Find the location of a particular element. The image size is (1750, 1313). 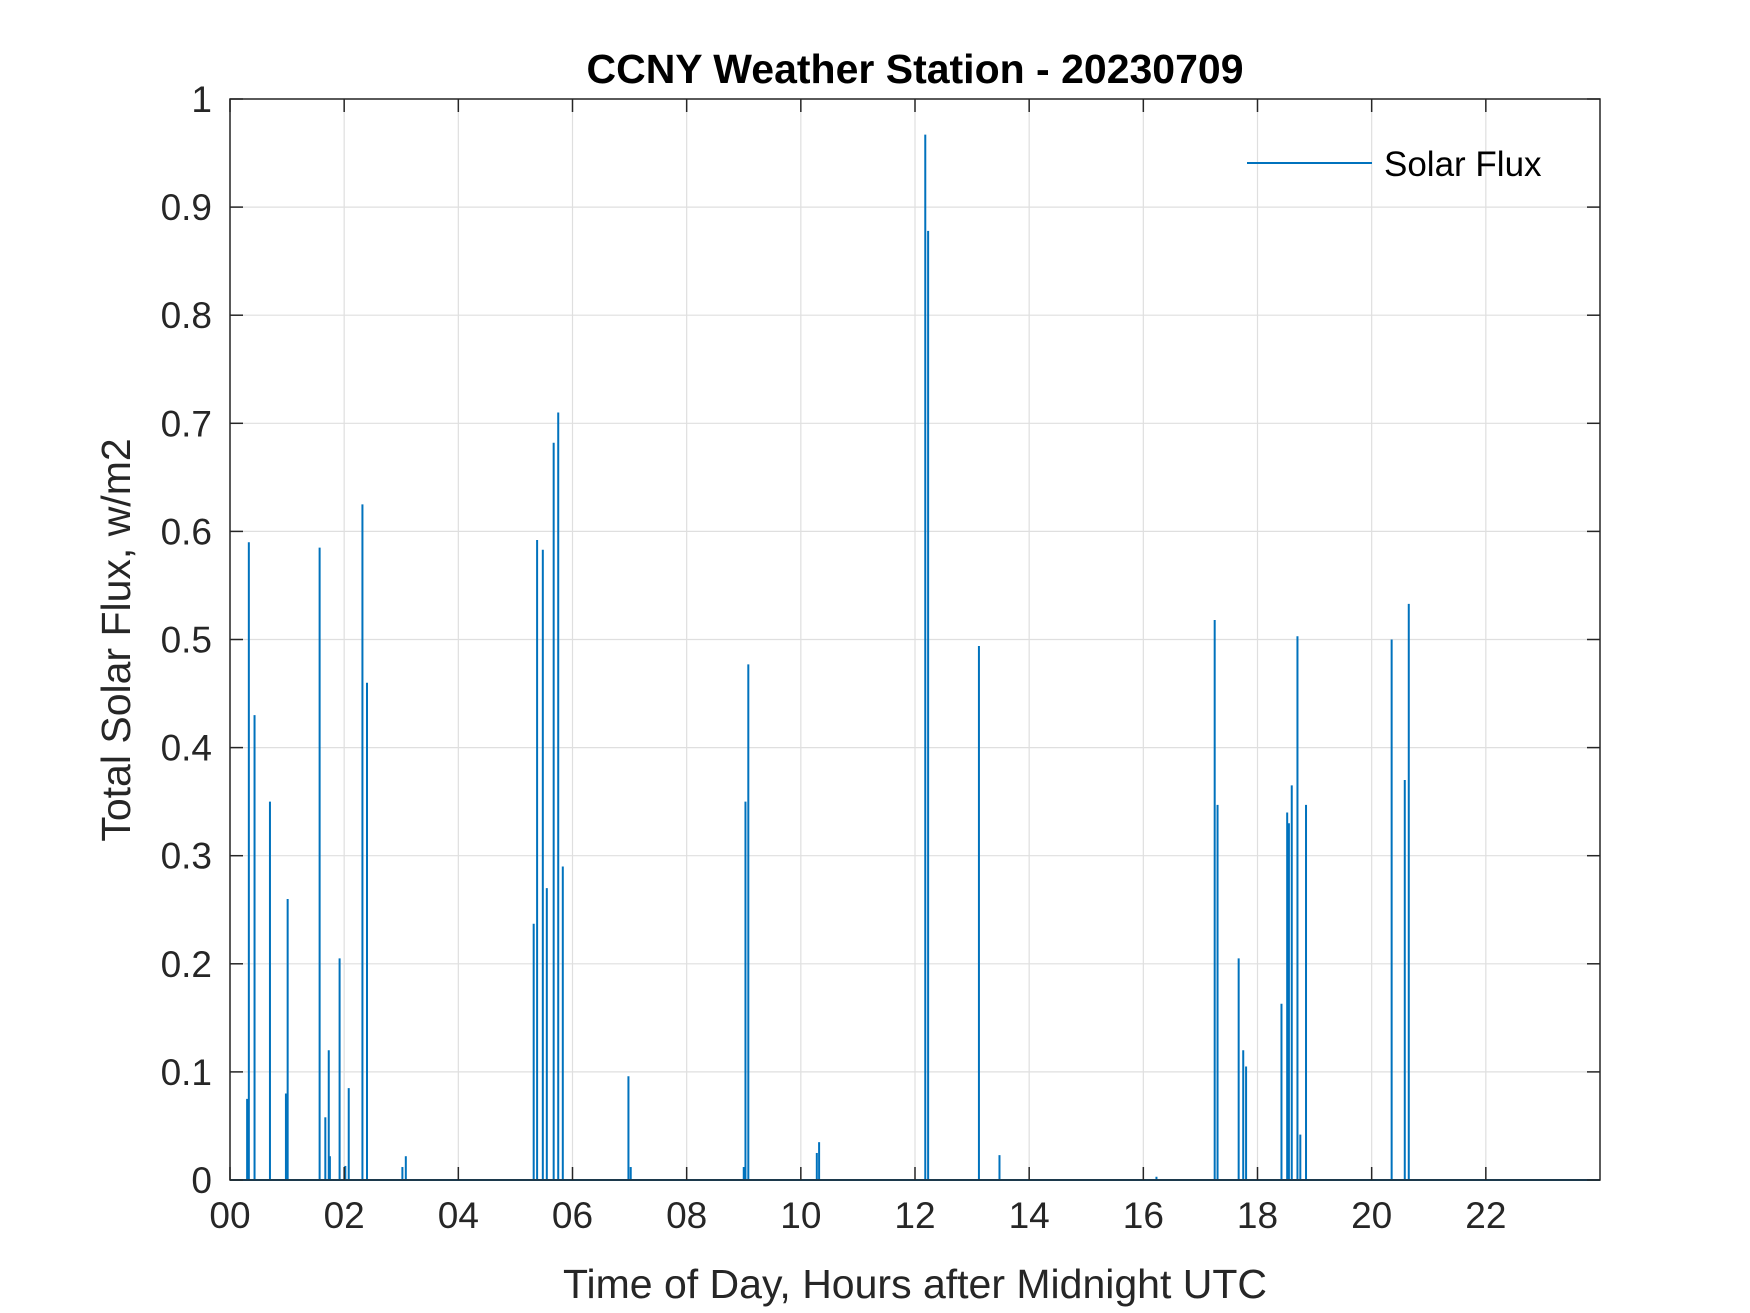

y-tick-label: 0.5 is located at coordinates (186, 640).